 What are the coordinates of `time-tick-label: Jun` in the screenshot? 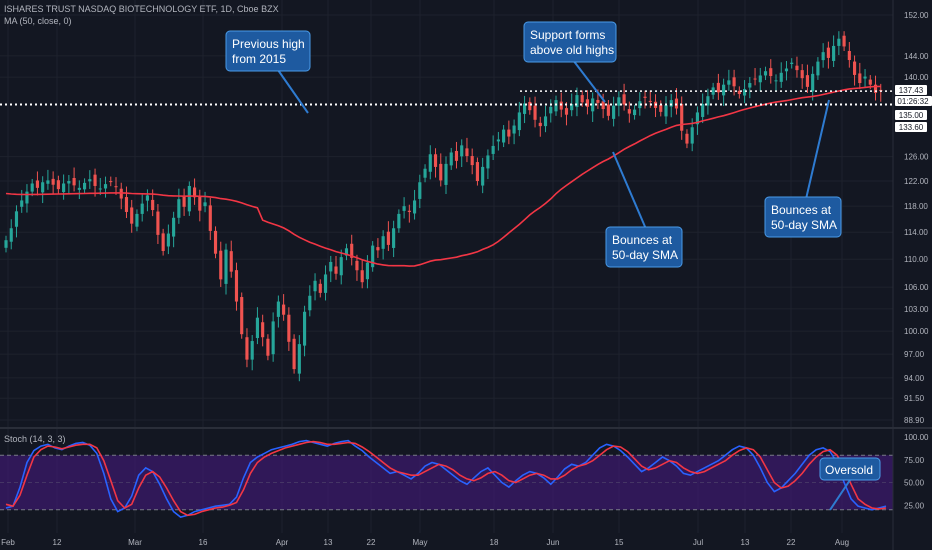 It's located at (553, 542).